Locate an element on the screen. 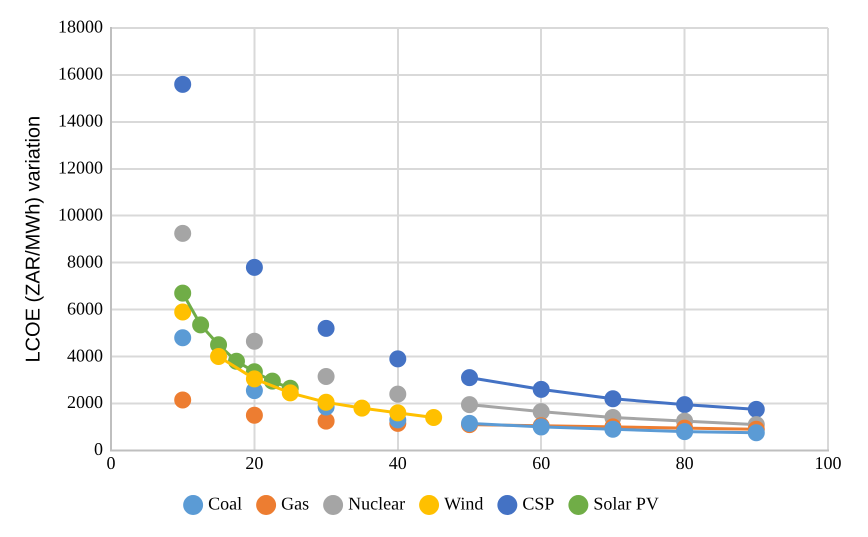  y-tick-label: 16000 is located at coordinates (80, 74).